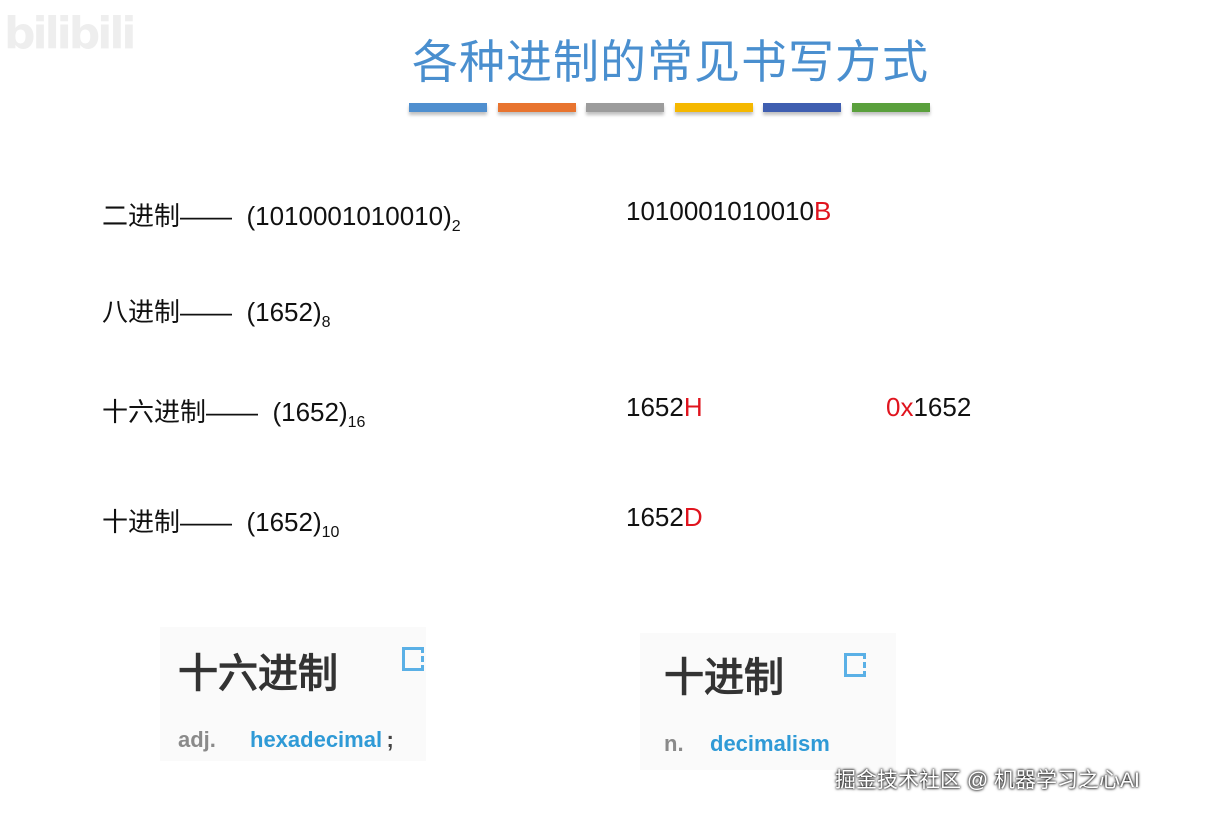  What do you see at coordinates (356, 422) in the screenshot?
I see `row-base: 16` at bounding box center [356, 422].